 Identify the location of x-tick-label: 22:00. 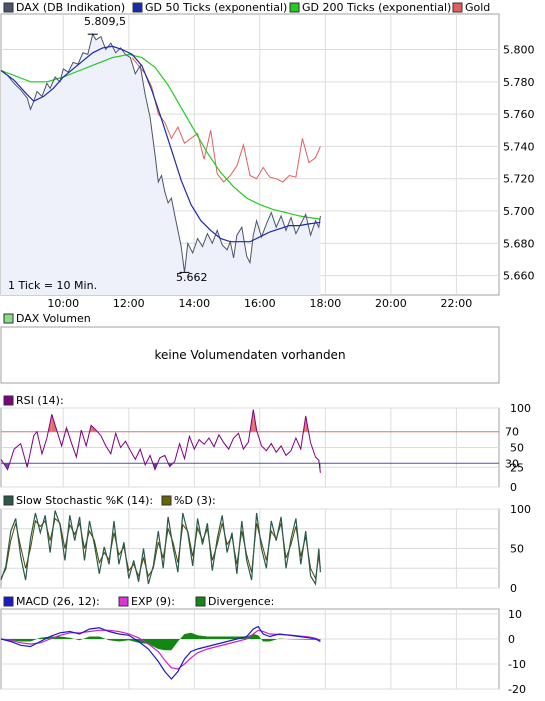
(457, 303).